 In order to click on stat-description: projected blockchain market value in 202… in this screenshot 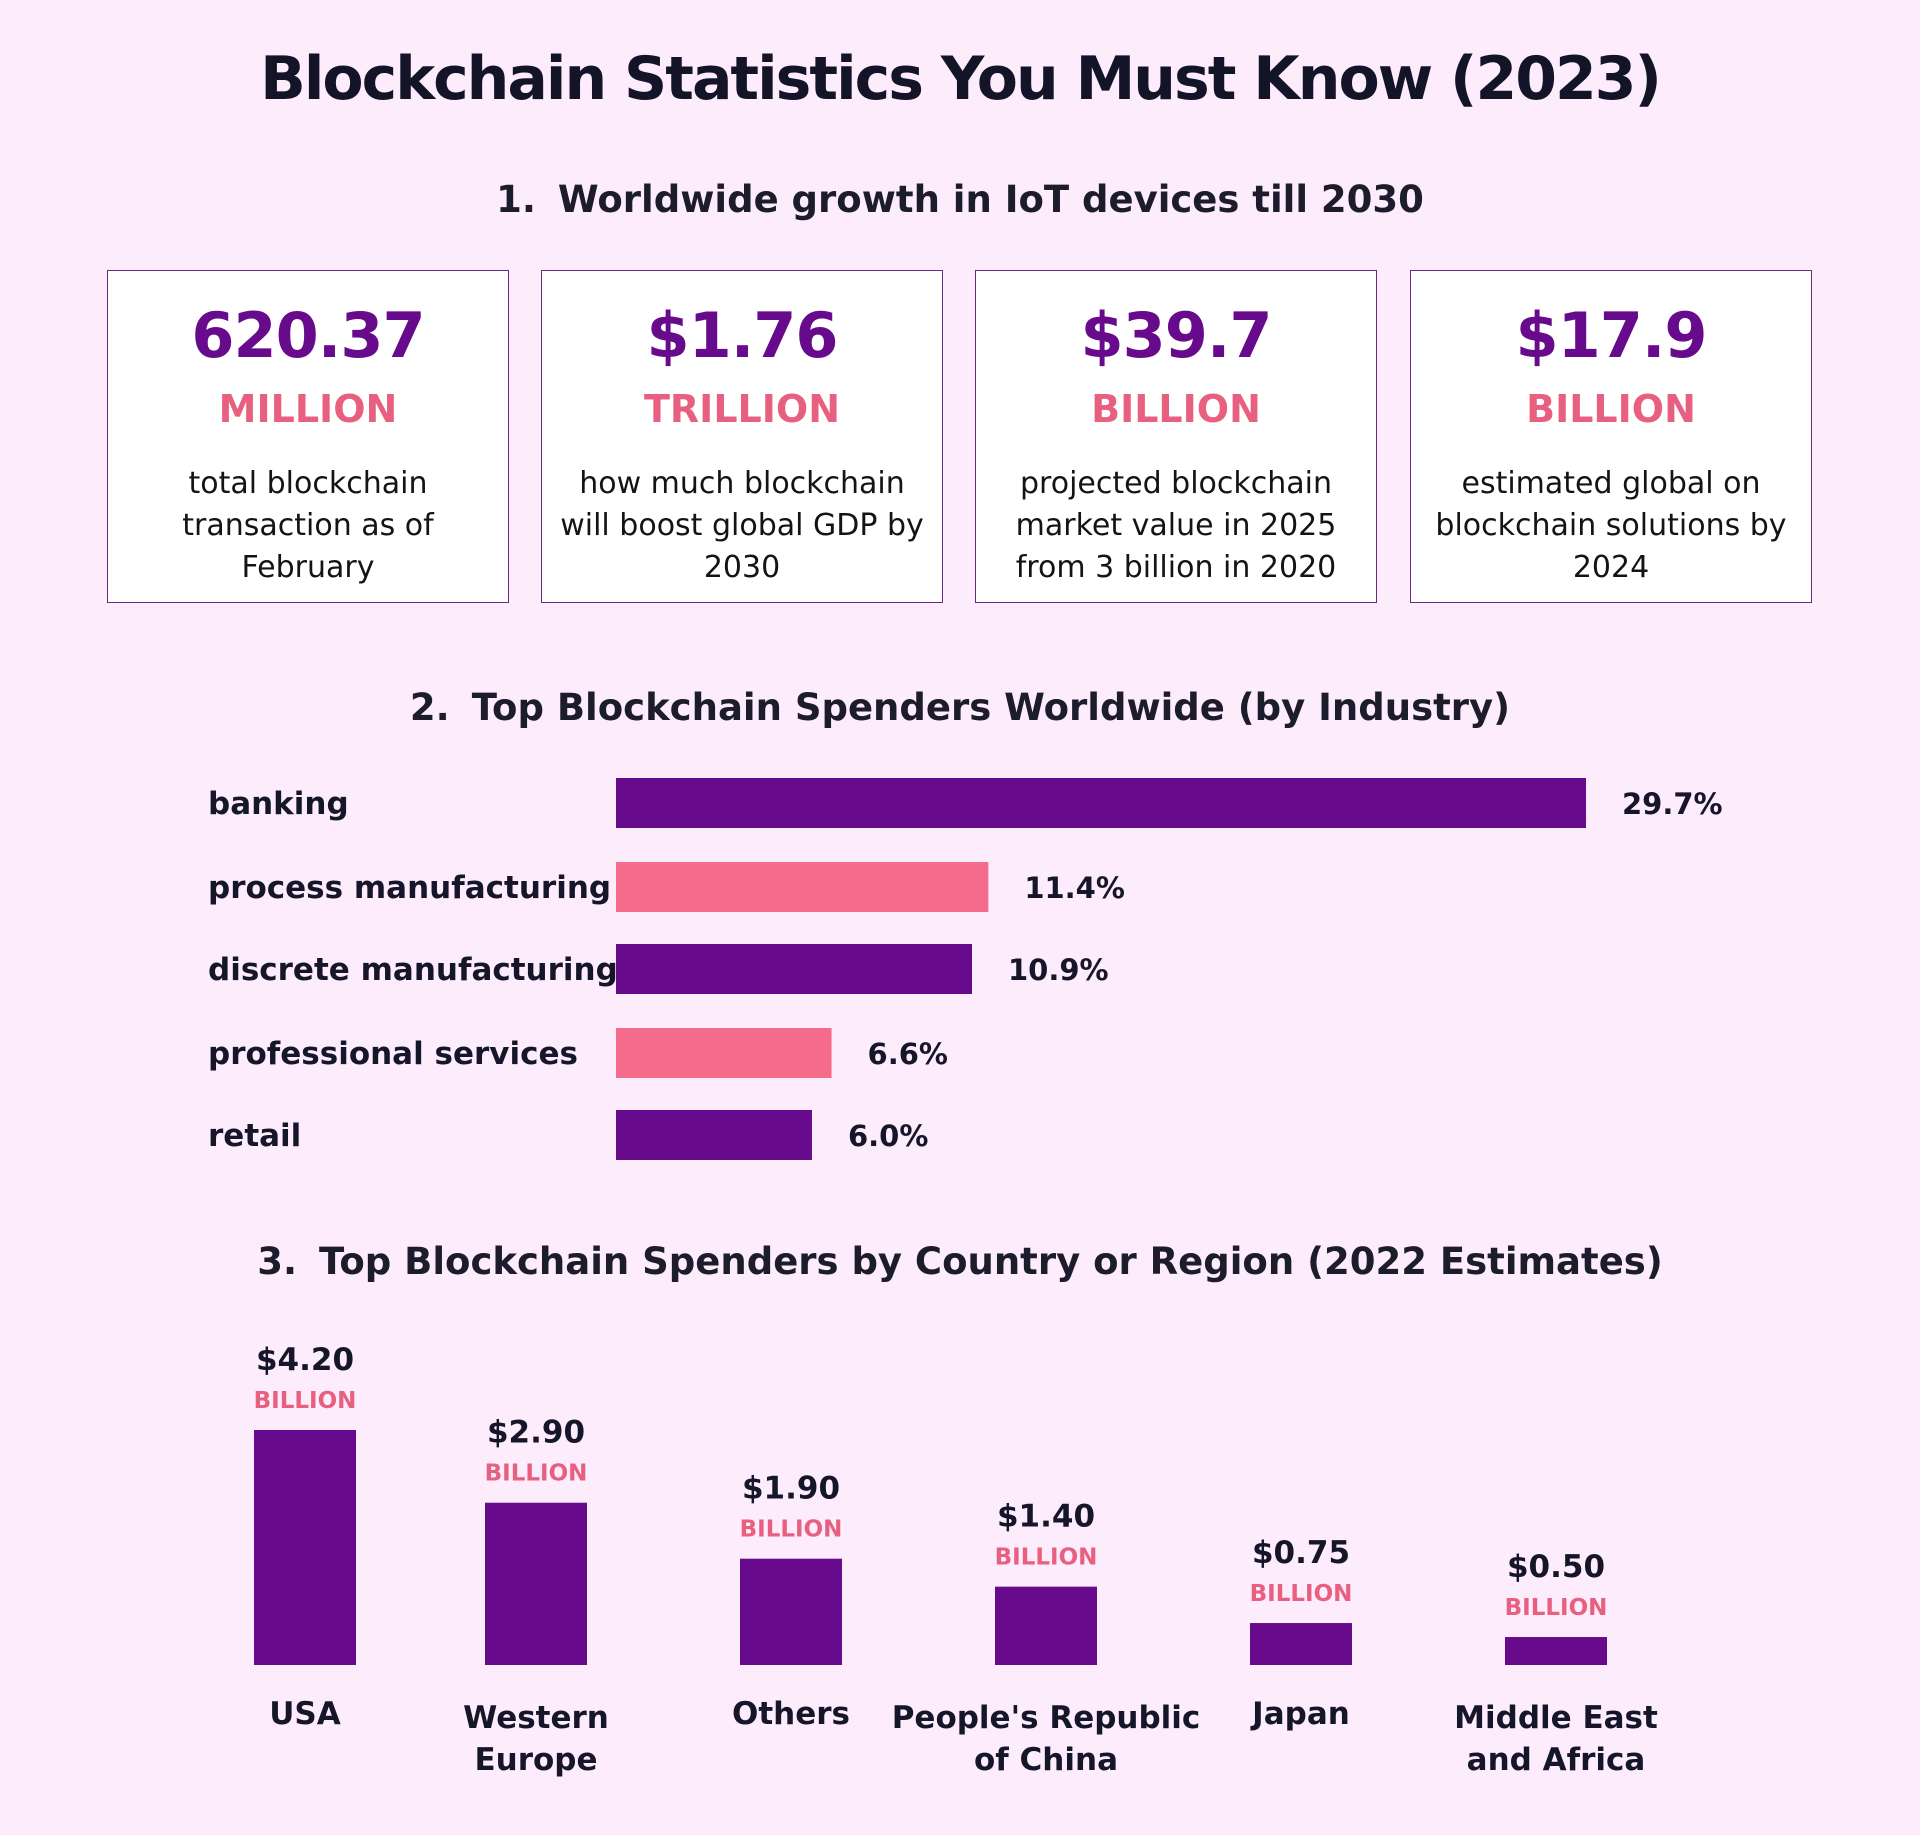, I will do `click(1176, 525)`.